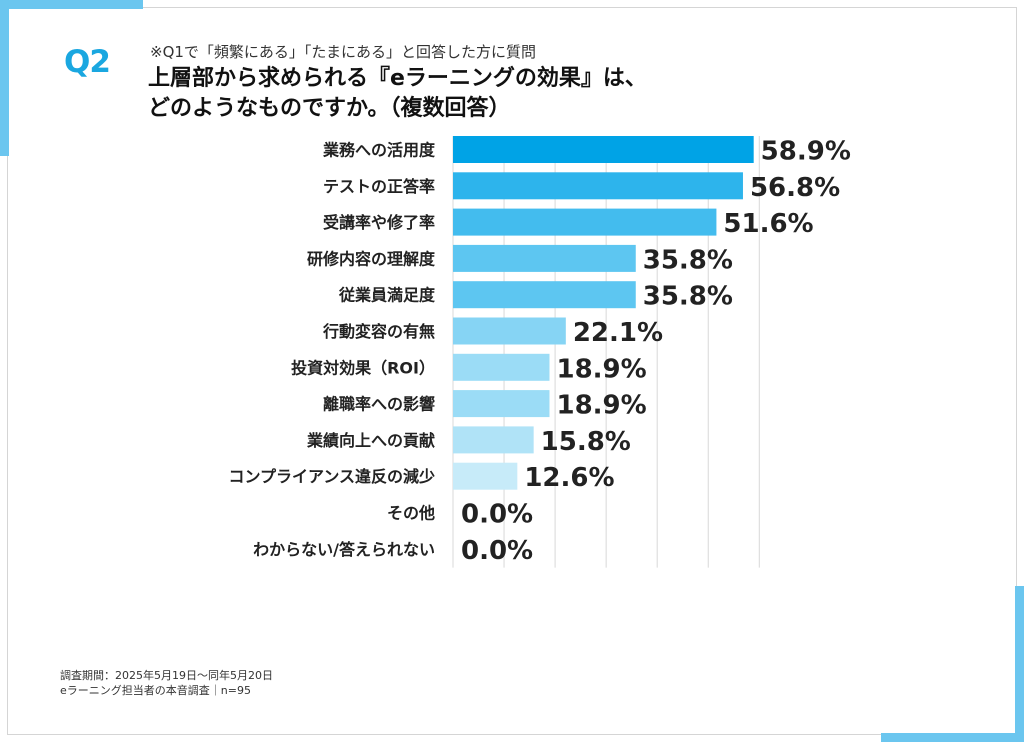 The image size is (1024, 742). Describe the element at coordinates (331, 476) in the screenshot. I see `category-label: コンプライアンス違反の減少` at that location.